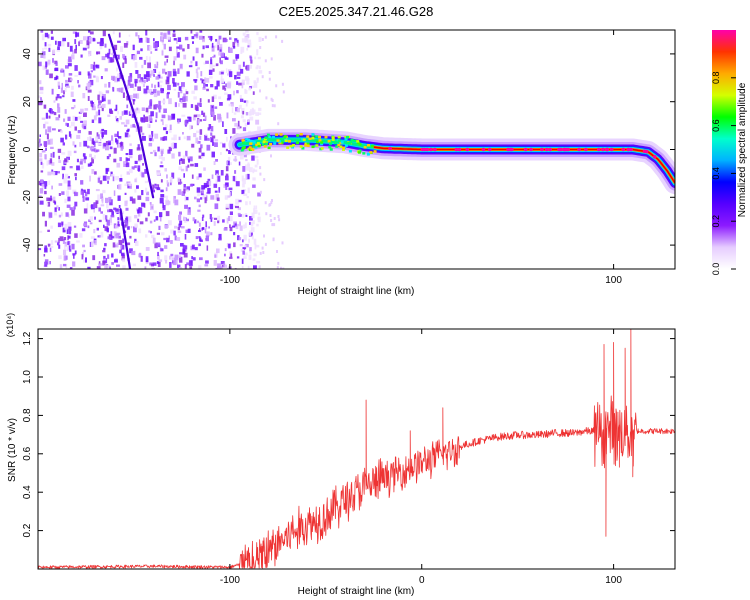 Image resolution: width=750 pixels, height=600 pixels. What do you see at coordinates (542, 149) in the screenshot?
I see `ridge-peak-dot` at bounding box center [542, 149].